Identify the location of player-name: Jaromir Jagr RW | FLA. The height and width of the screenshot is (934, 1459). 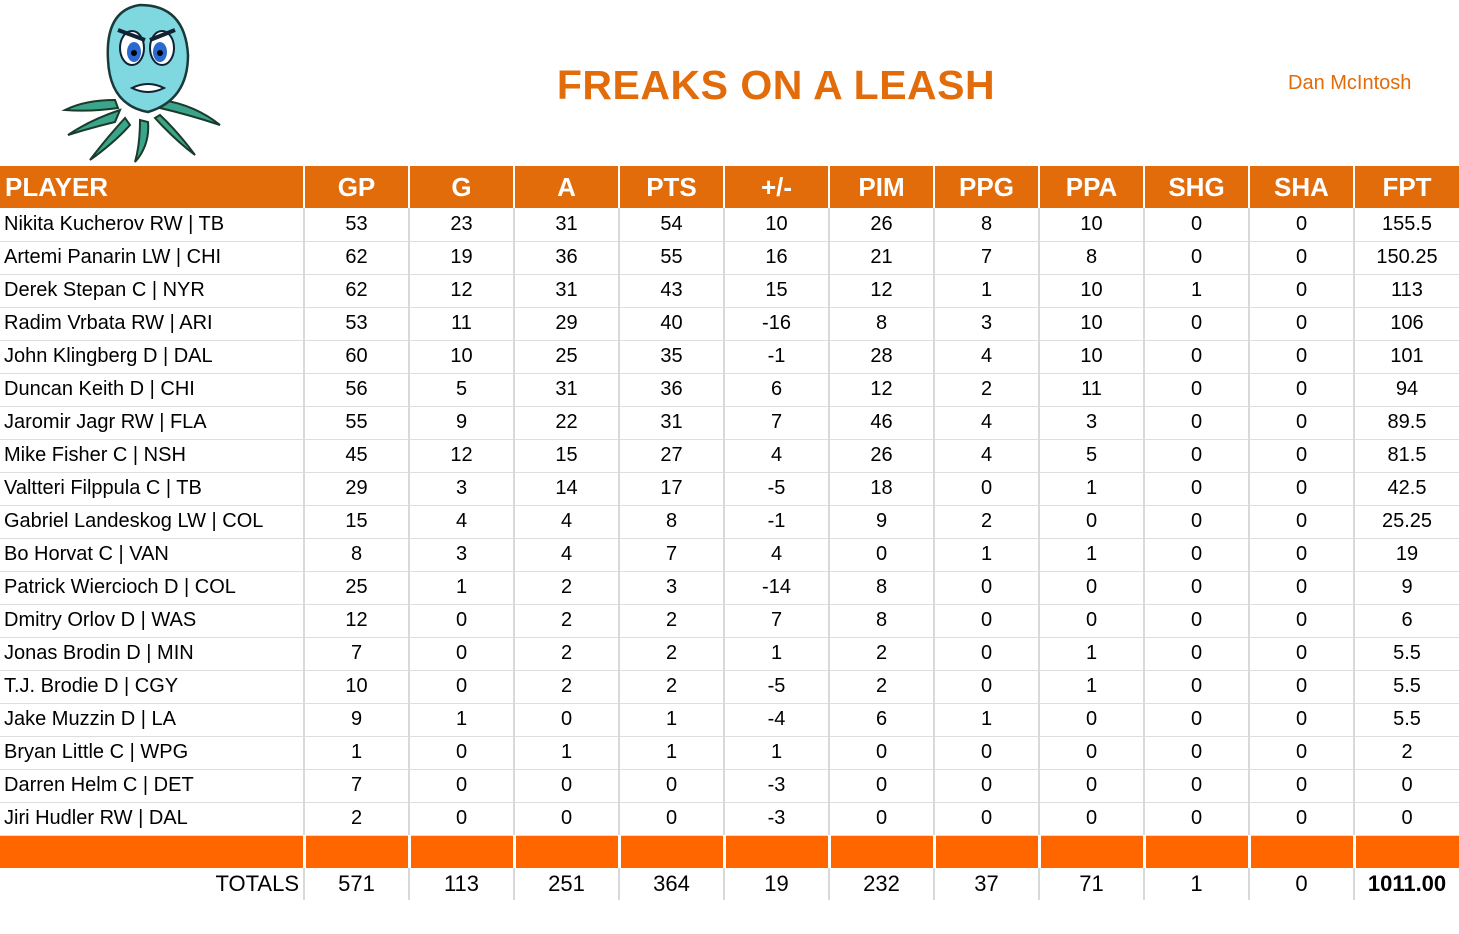
(152, 423).